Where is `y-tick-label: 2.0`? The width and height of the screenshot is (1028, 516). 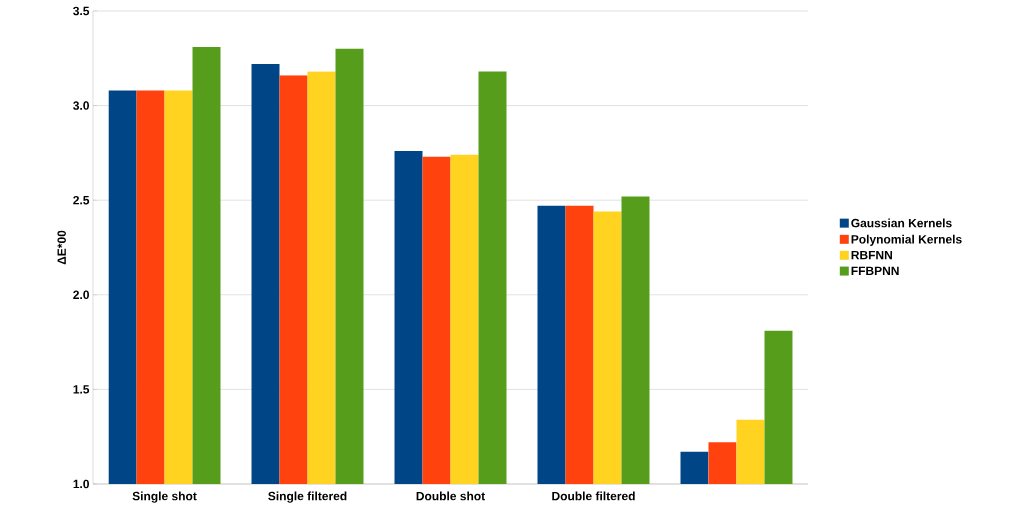 y-tick-label: 2.0 is located at coordinates (81, 295).